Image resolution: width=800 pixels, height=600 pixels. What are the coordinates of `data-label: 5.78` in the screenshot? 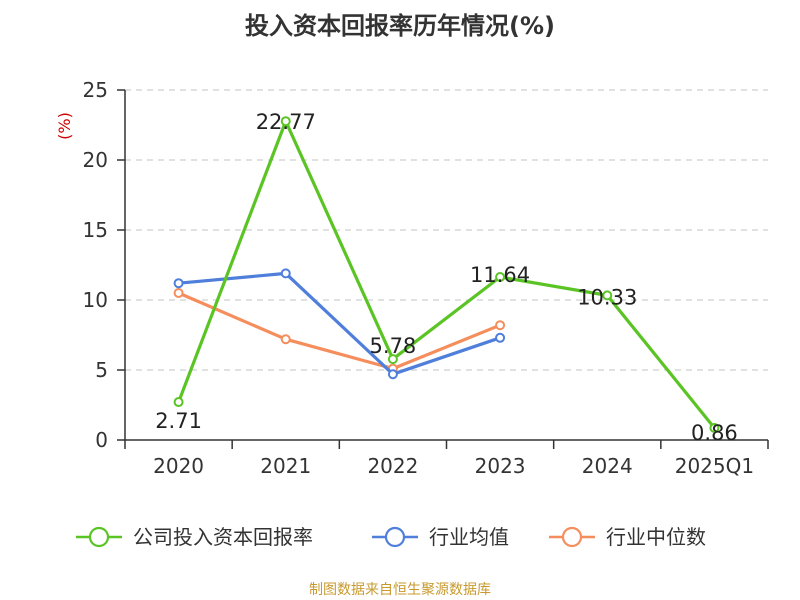 It's located at (393, 346).